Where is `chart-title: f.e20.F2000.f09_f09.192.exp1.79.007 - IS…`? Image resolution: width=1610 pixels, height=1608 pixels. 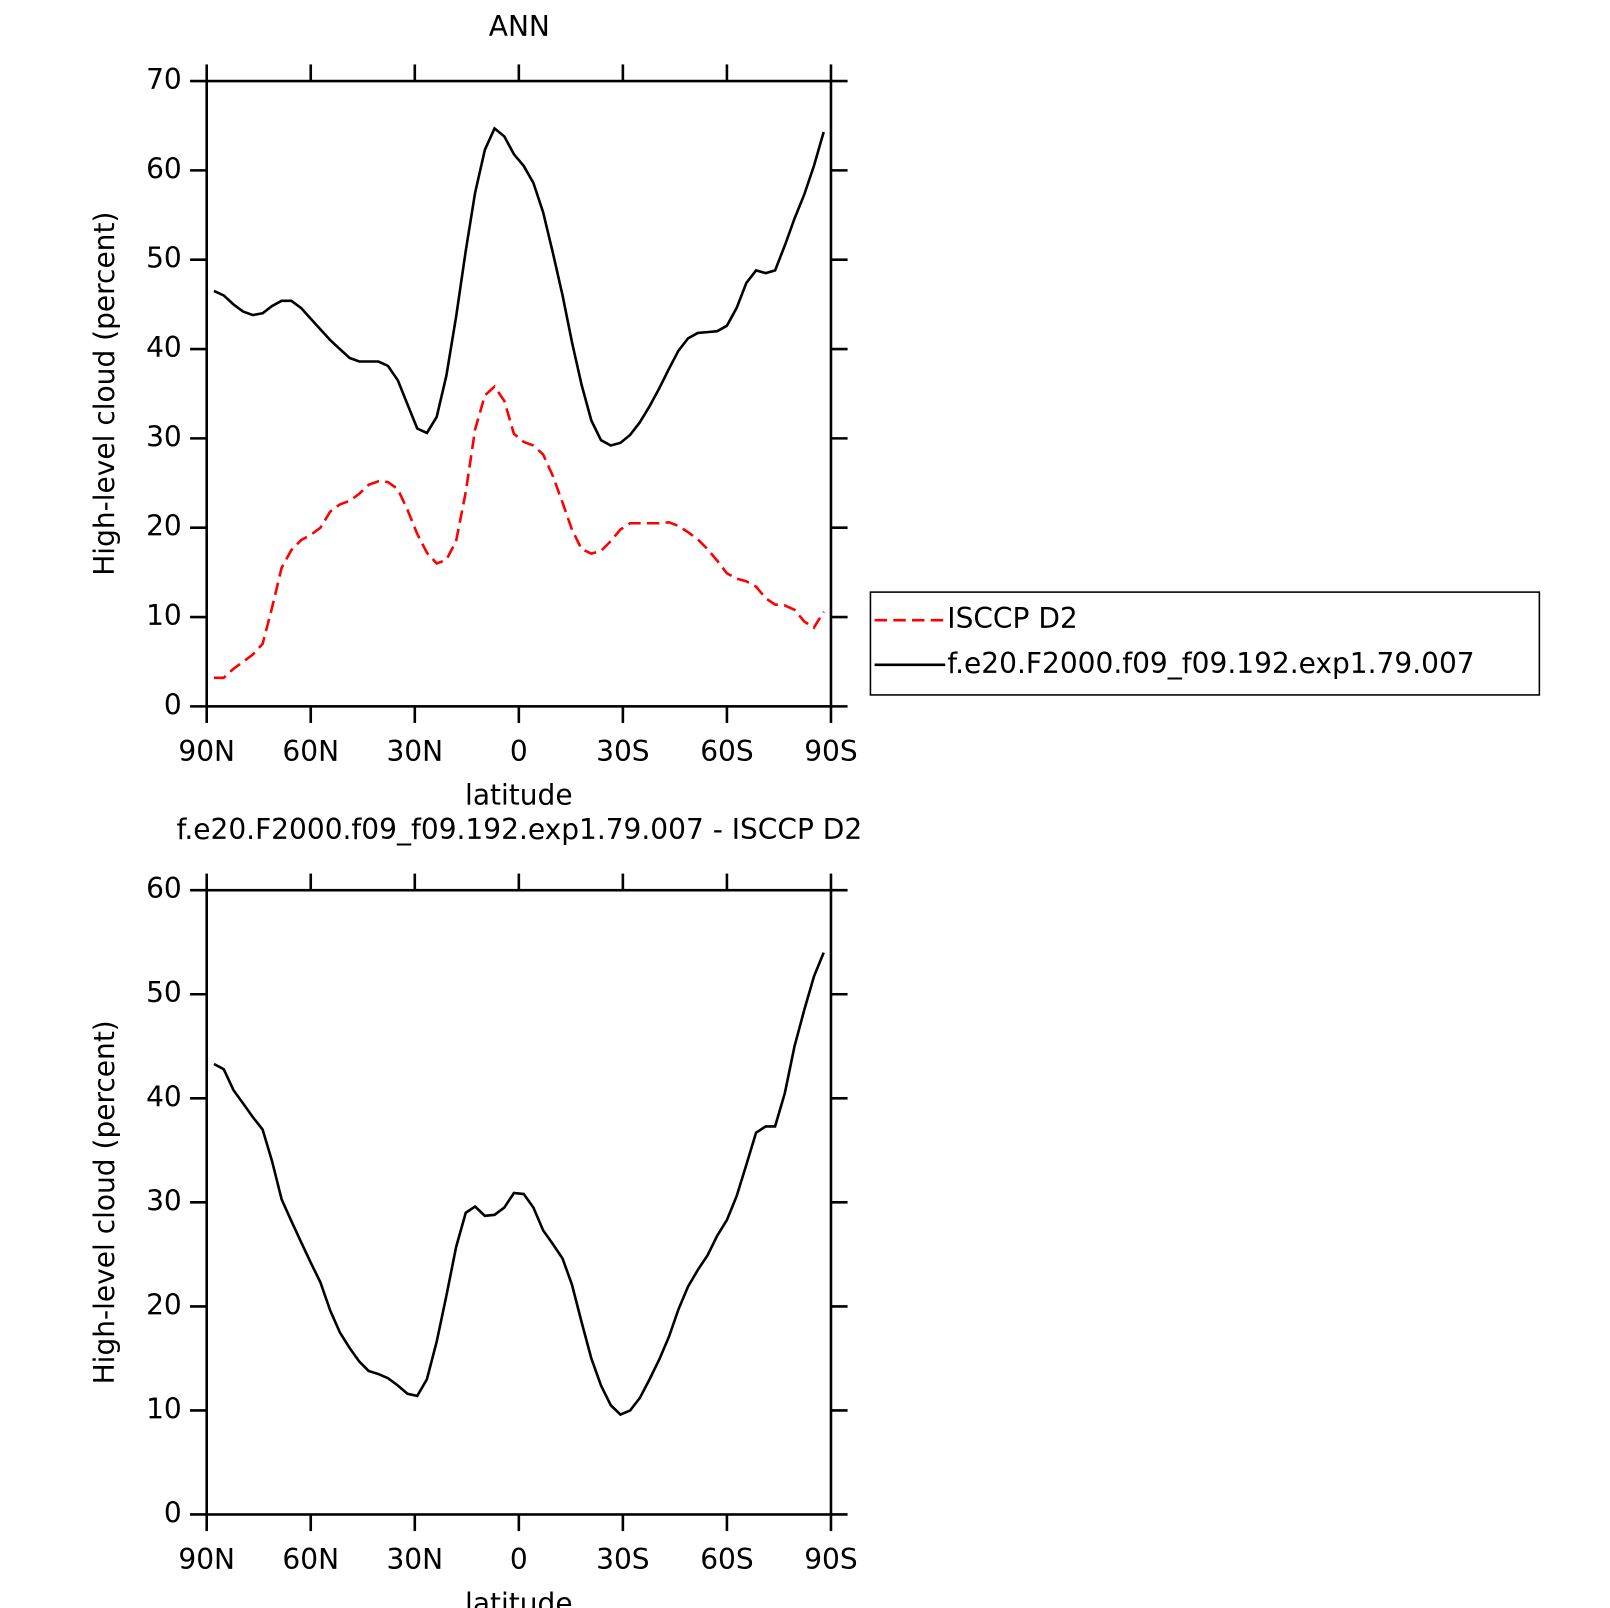
chart-title: f.e20.F2000.f09_f09.192.exp1.79.007 - IS… is located at coordinates (520, 829).